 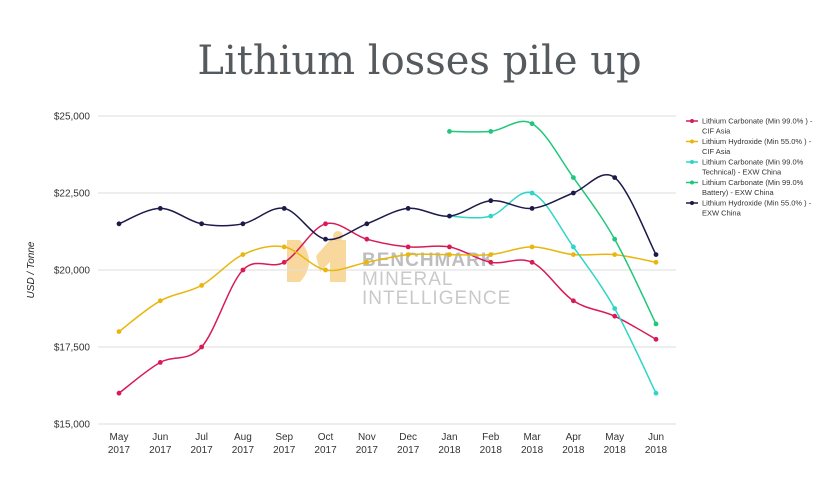 What do you see at coordinates (243, 437) in the screenshot?
I see `x-tick-label: Aug` at bounding box center [243, 437].